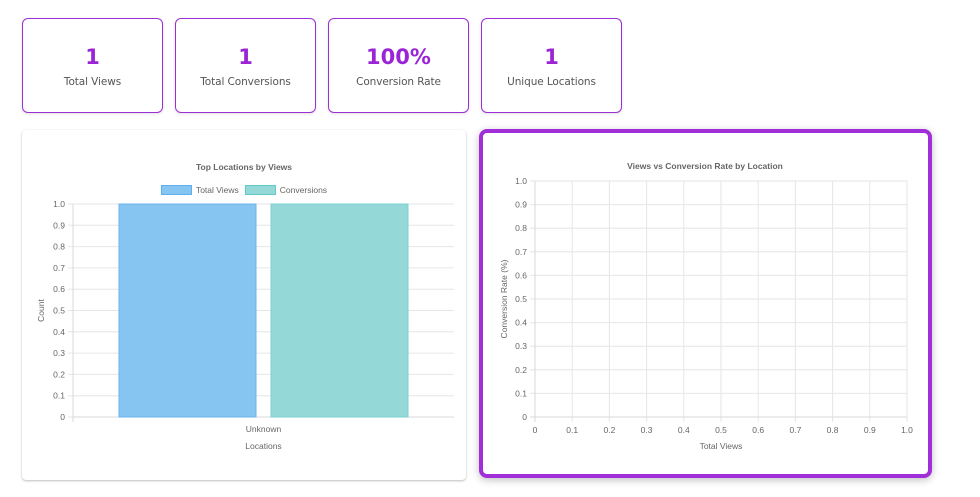 The height and width of the screenshot is (497, 980). I want to click on chart-title: Views vs Conversion Rate by Location, so click(705, 166).